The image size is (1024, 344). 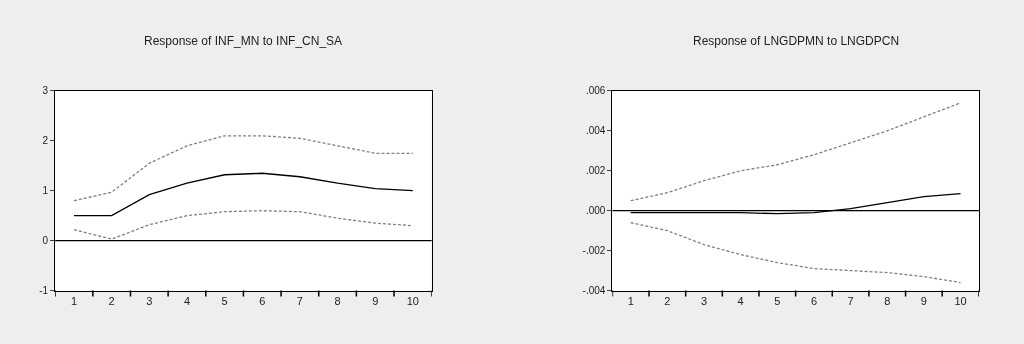 I want to click on y-tick-label: -.002, so click(x=594, y=251).